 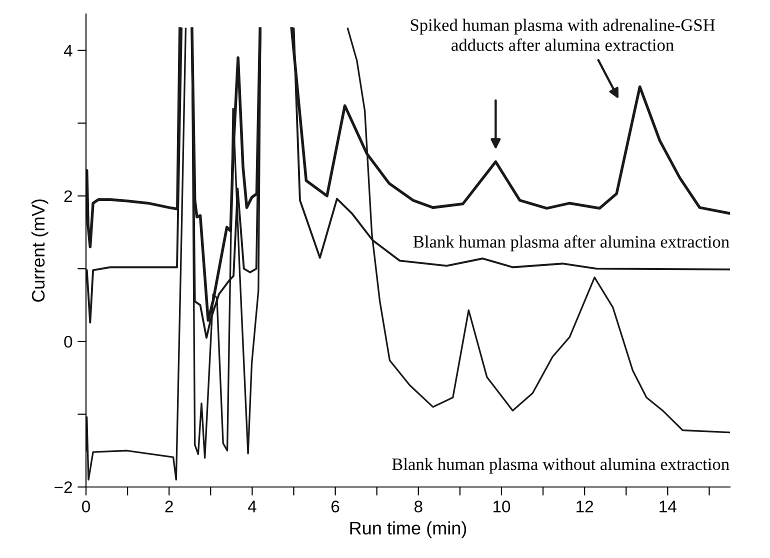 I want to click on y-tick-label: −2, so click(x=63, y=487).